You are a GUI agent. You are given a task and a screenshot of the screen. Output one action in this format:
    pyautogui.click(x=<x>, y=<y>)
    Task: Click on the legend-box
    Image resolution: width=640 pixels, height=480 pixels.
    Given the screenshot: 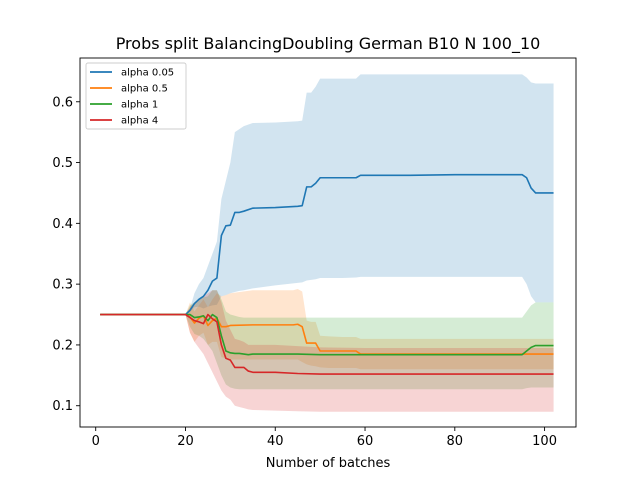 What is the action you would take?
    pyautogui.click(x=136, y=96)
    